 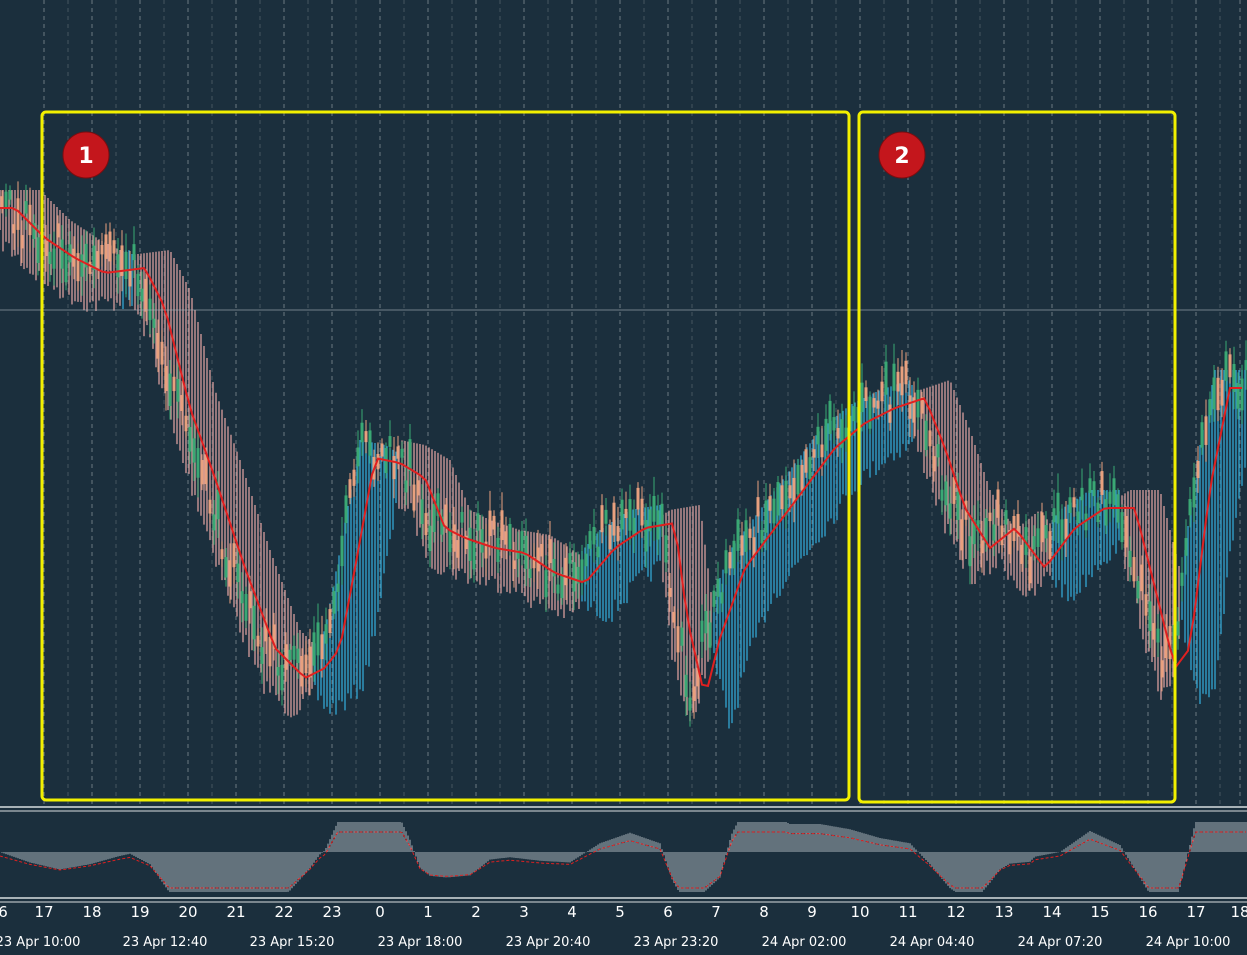 I want to click on date-label: 23 Apr 15:20, so click(x=292, y=942).